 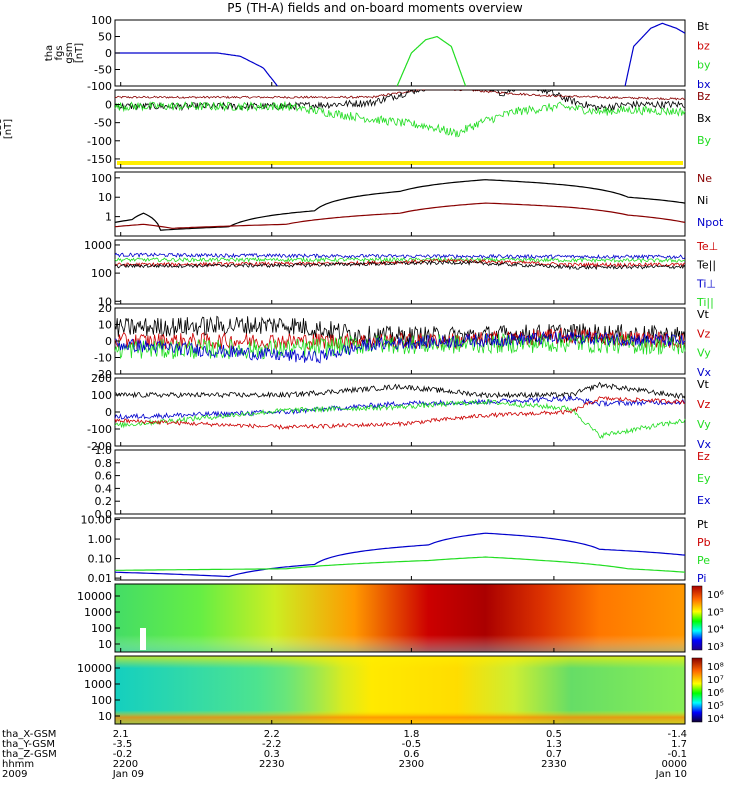 I want to click on xaxis-value: 2300, so click(x=411, y=764).